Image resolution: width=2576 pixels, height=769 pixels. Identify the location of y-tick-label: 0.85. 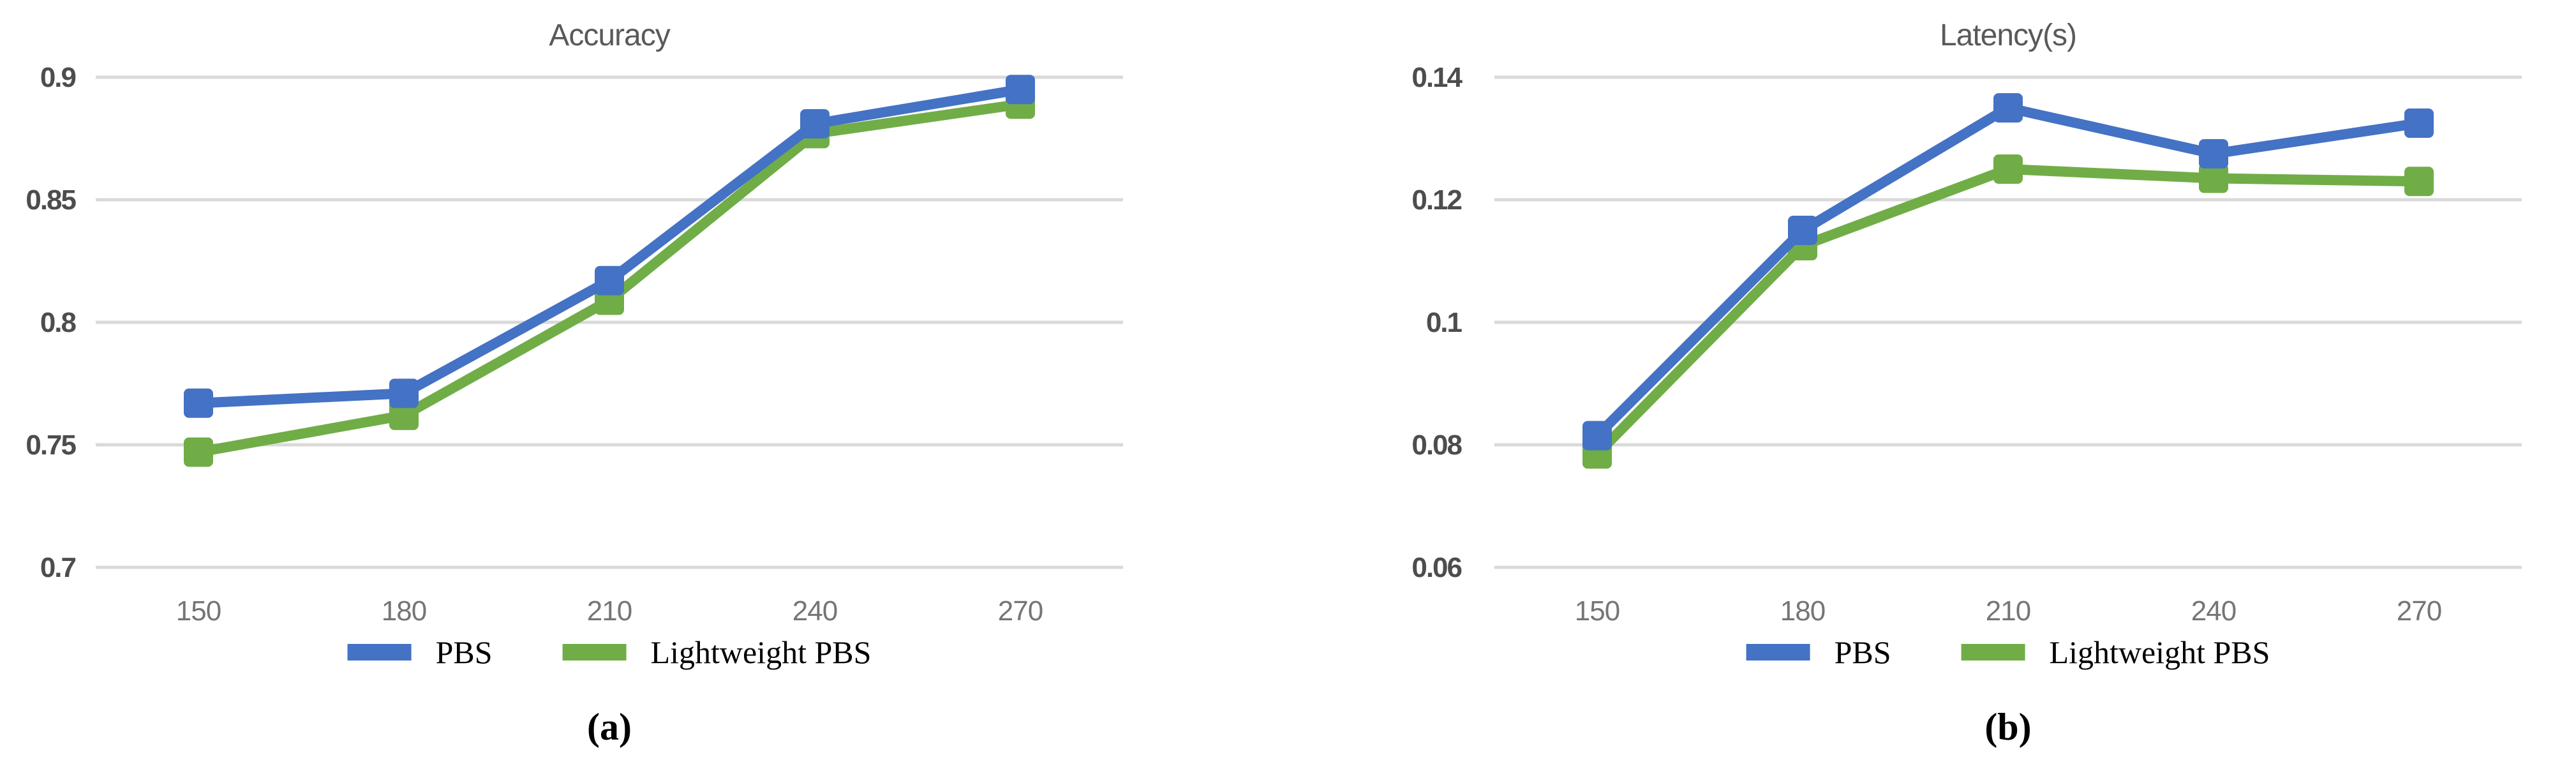
(51, 200).